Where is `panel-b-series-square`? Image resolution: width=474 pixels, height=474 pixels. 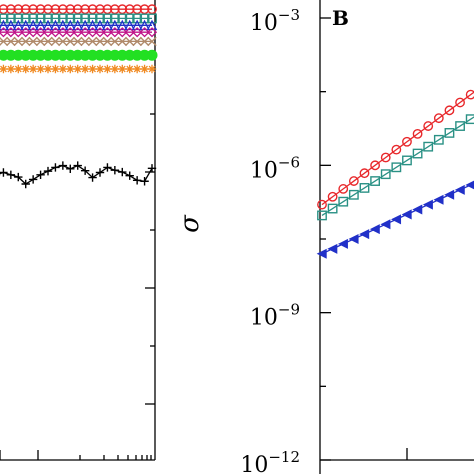
panel-b-series-square is located at coordinates (395, 167).